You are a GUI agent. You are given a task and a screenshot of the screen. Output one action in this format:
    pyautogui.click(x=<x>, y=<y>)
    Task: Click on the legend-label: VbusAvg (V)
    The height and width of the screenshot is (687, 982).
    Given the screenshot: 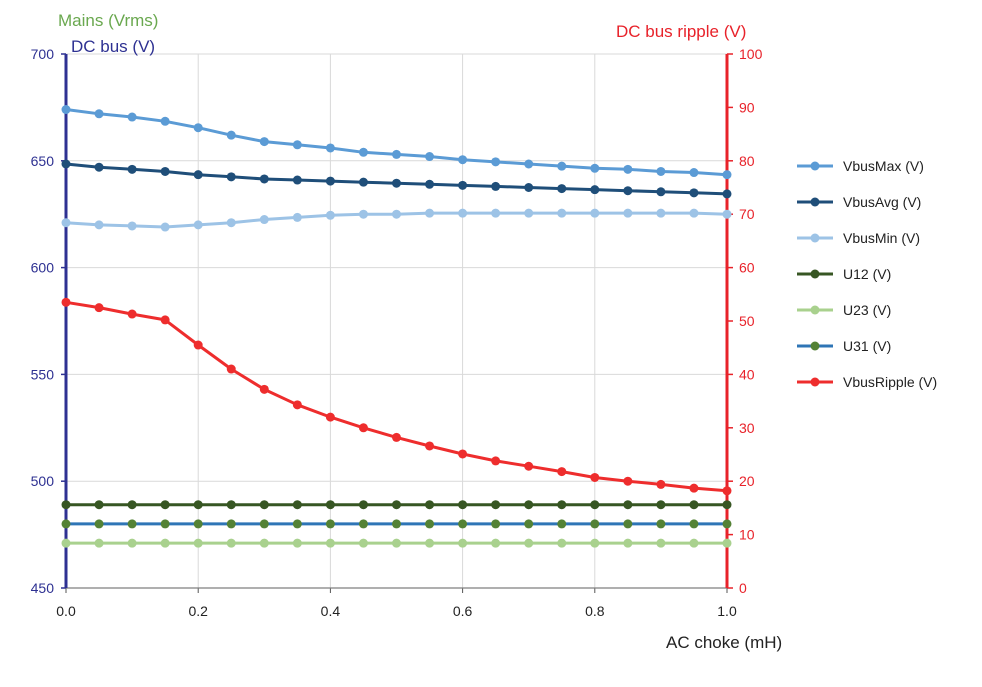 What is the action you would take?
    pyautogui.click(x=882, y=202)
    